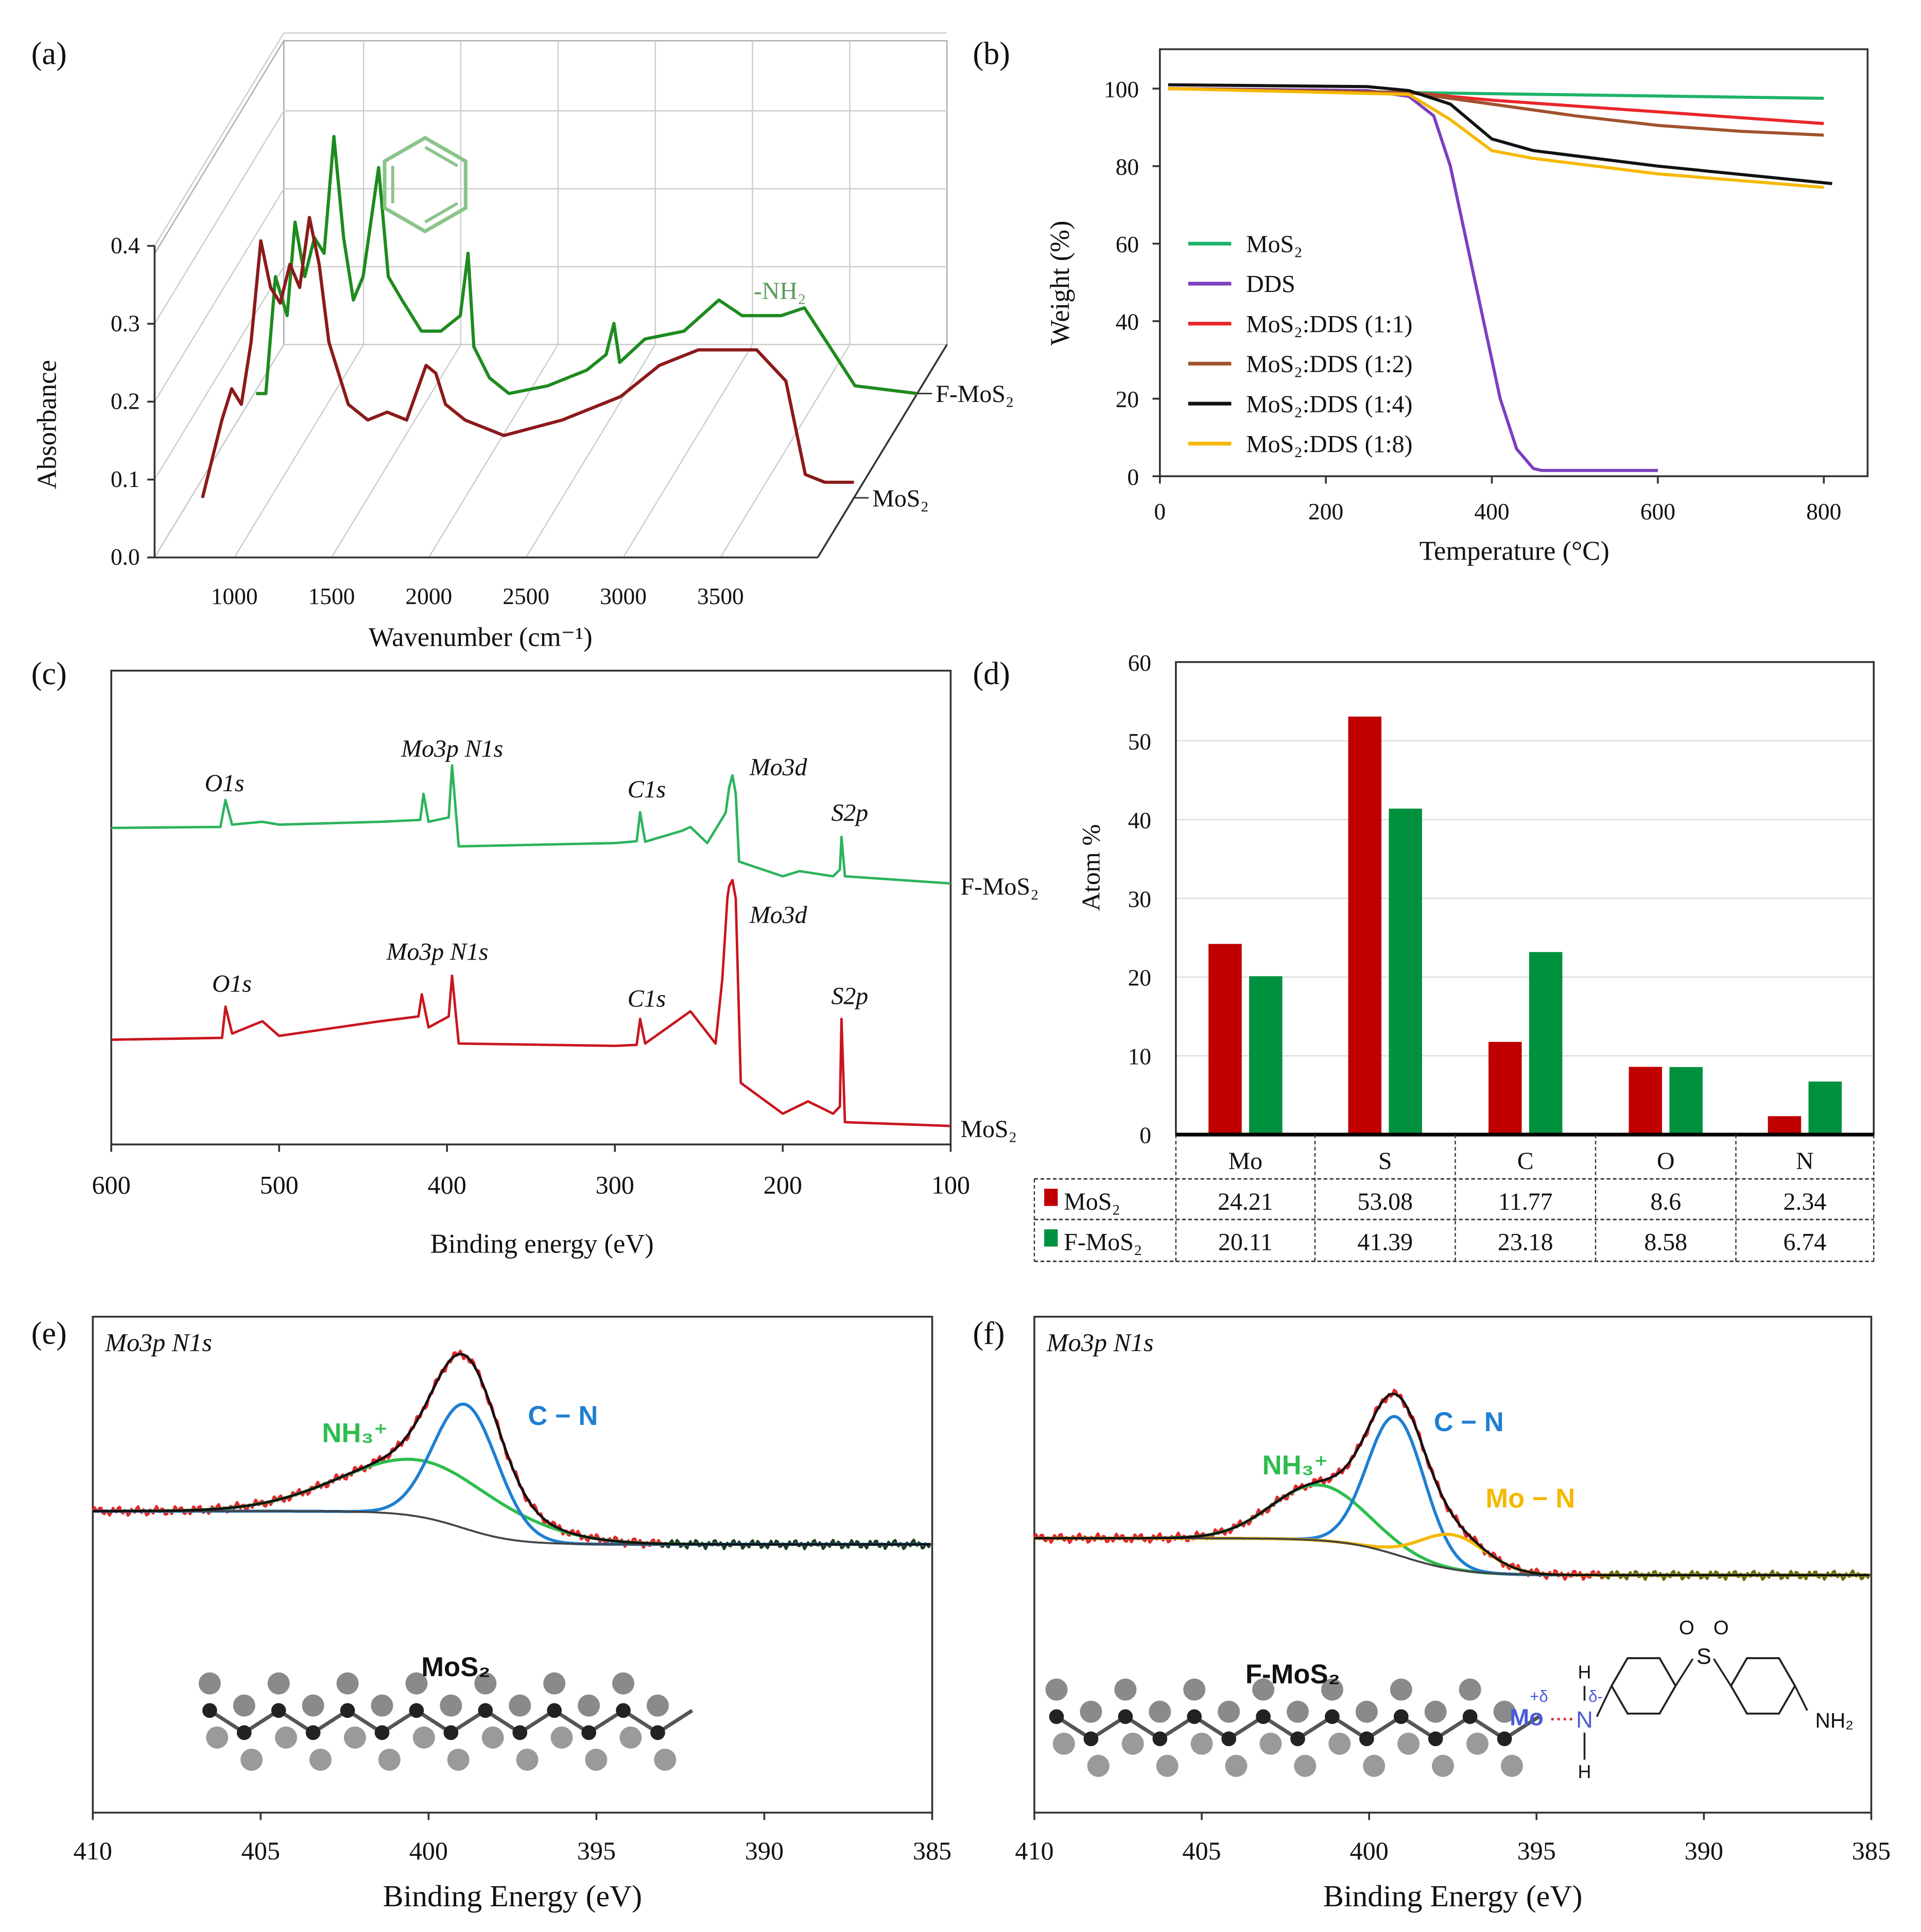  I want to click on y-axis-title: Weight (%), so click(1060, 283).